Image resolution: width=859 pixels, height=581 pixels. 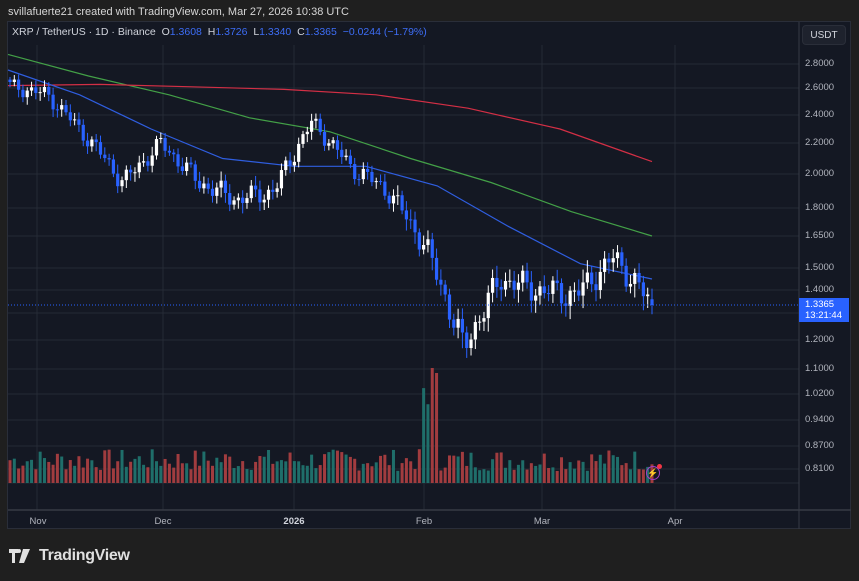 I want to click on close-value: 1.3365, so click(x=320, y=32).